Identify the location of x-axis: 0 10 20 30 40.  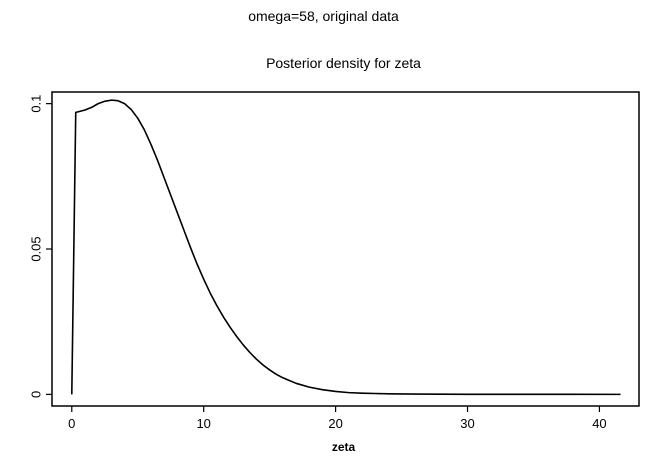
(337, 418).